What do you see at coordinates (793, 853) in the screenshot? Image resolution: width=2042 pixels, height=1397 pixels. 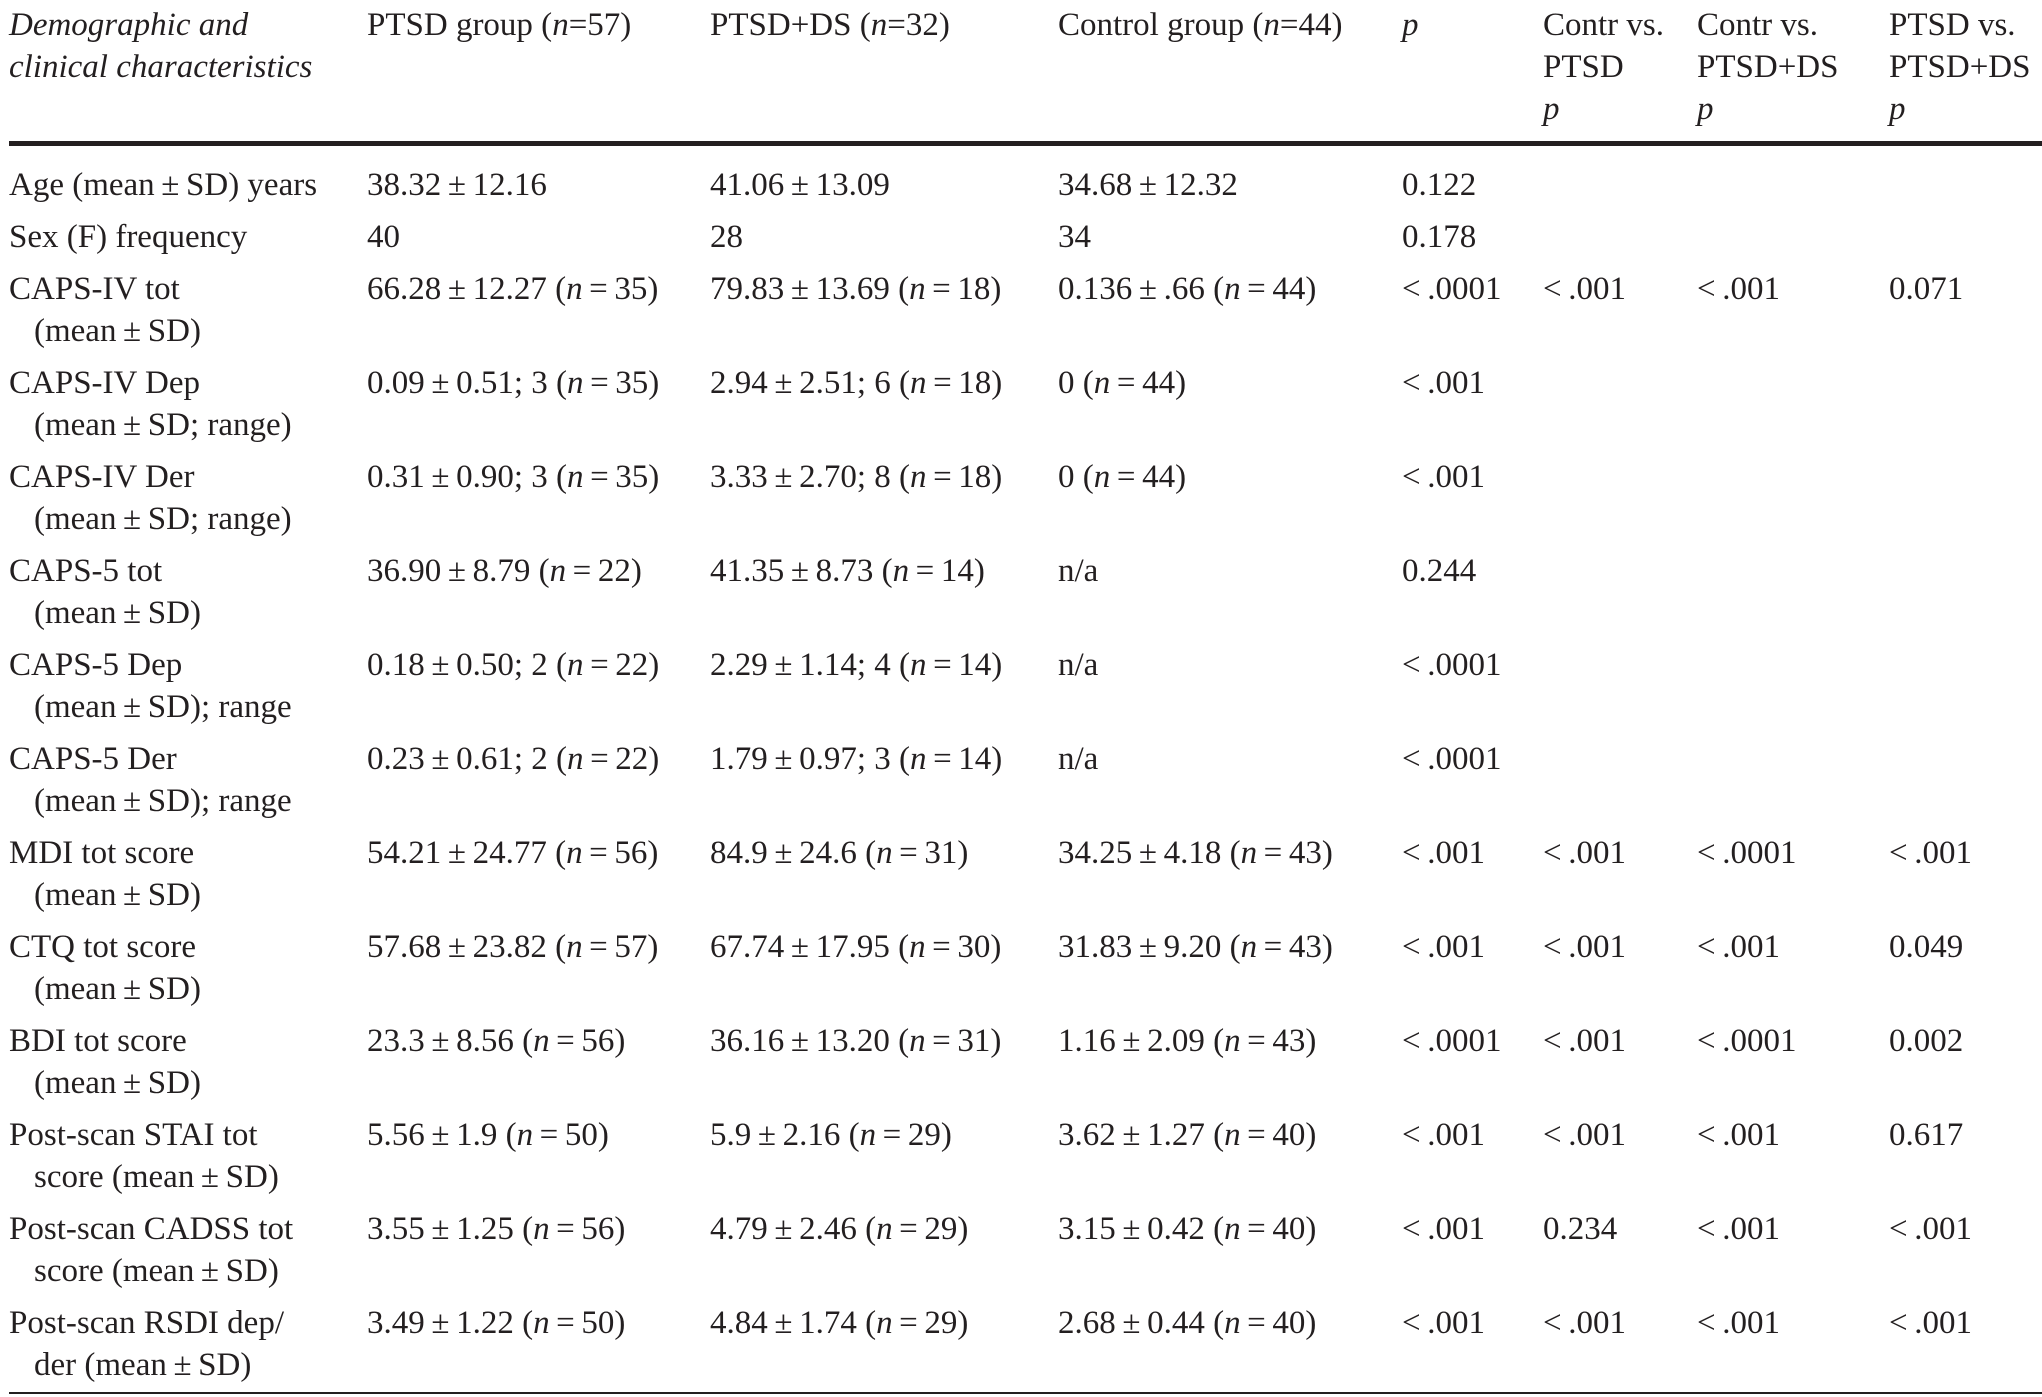 I see `cell-text: 84.9 ± 24.6 (` at bounding box center [793, 853].